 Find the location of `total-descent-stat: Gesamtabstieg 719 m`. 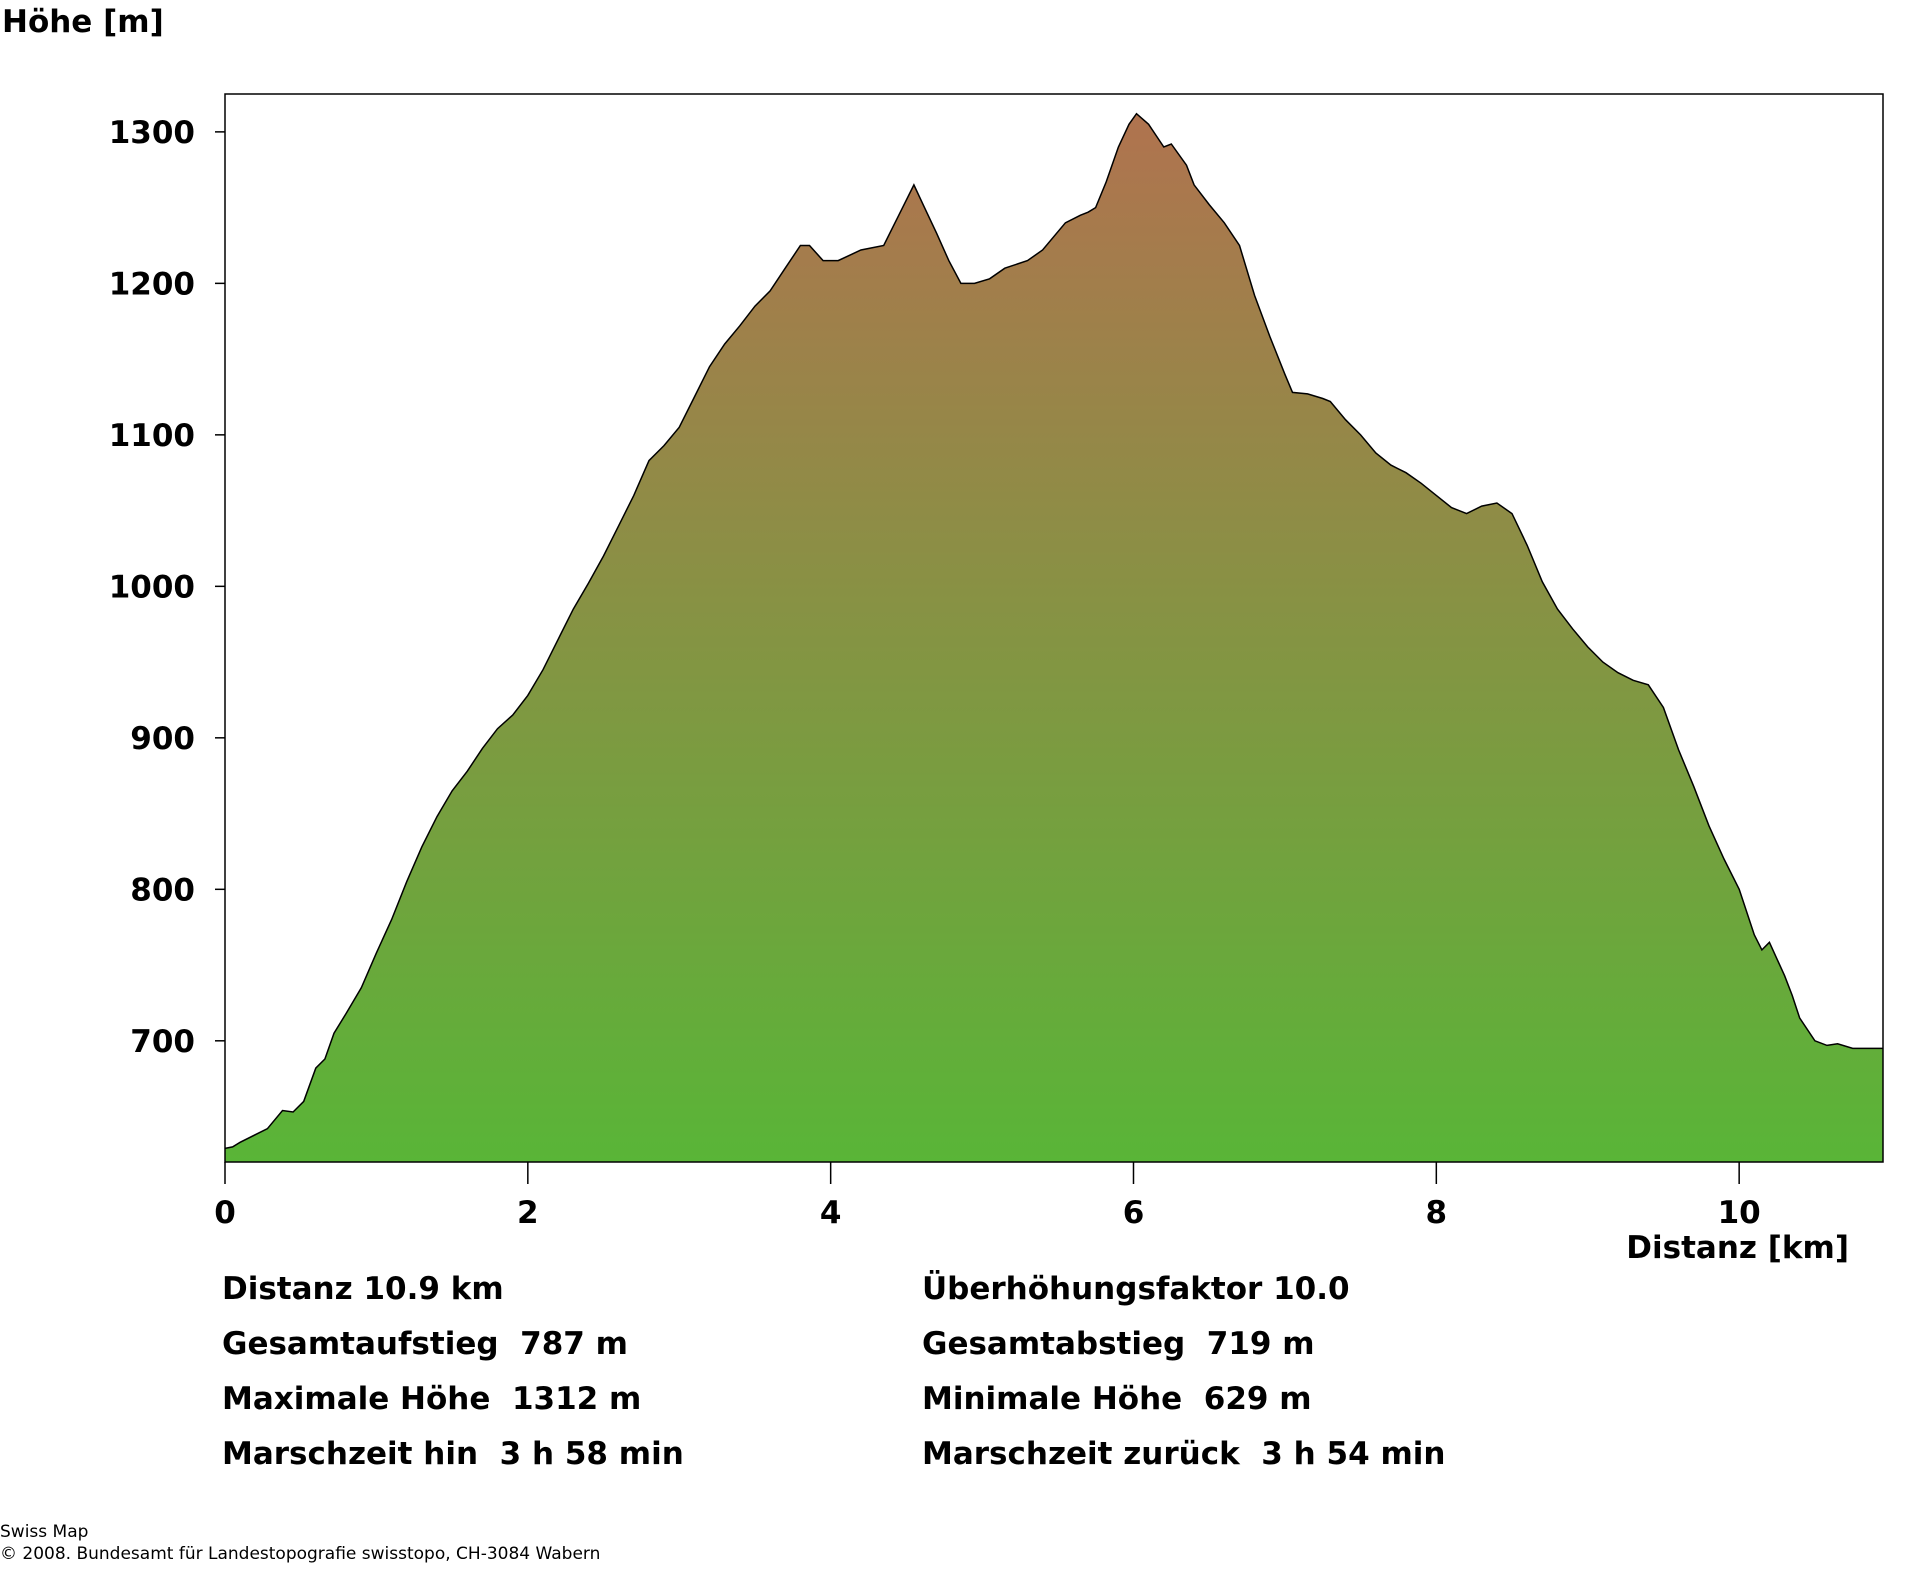

total-descent-stat: Gesamtabstieg 719 m is located at coordinates (1118, 1344).